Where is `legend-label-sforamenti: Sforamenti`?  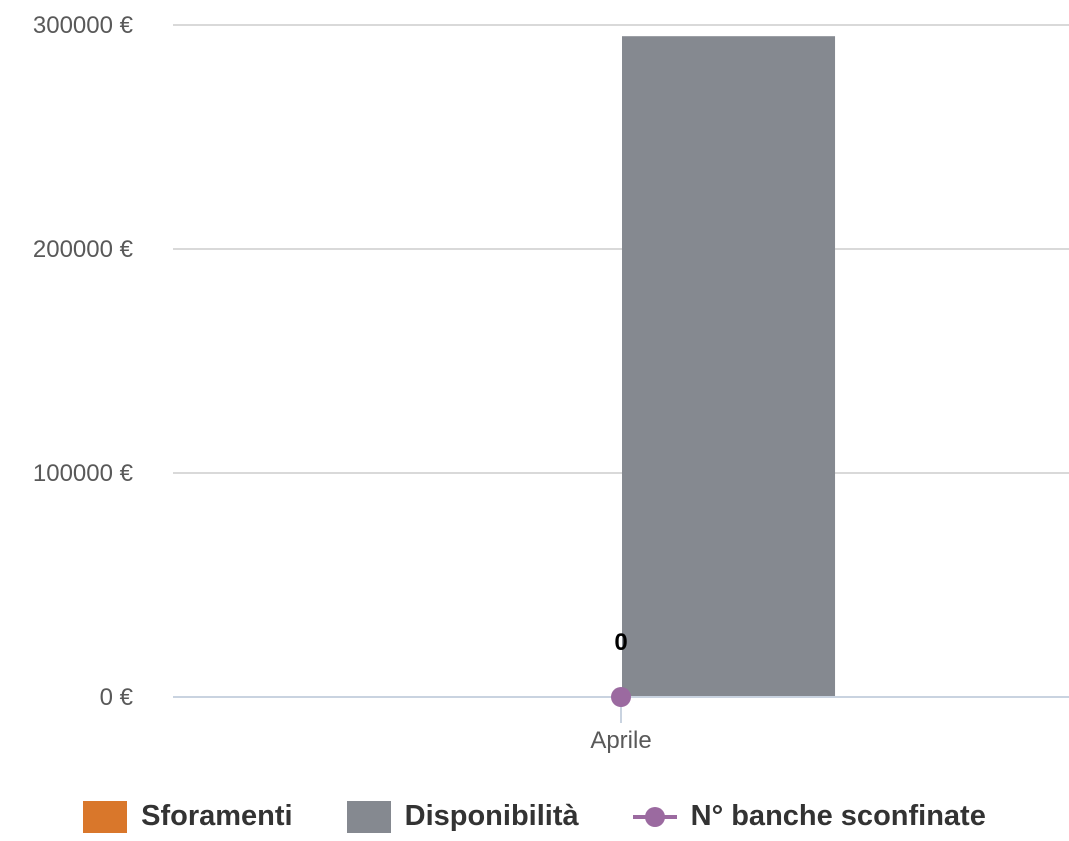 legend-label-sforamenti: Sforamenti is located at coordinates (217, 816).